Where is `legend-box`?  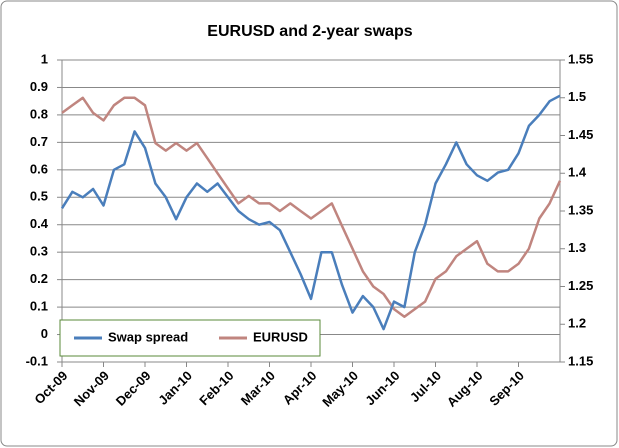 legend-box is located at coordinates (190, 338).